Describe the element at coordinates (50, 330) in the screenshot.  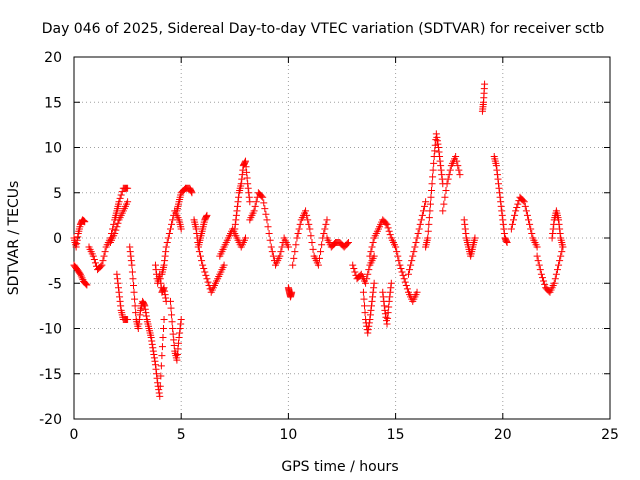
I see `y-tick-label: -10` at that location.